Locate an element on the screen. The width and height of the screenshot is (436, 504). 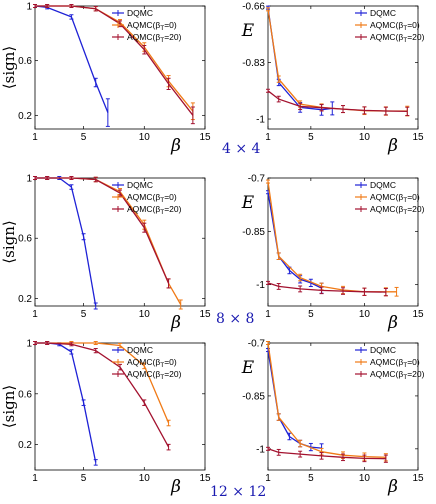
panel-4-xtick-label: 10 is located at coordinates (365, 314).